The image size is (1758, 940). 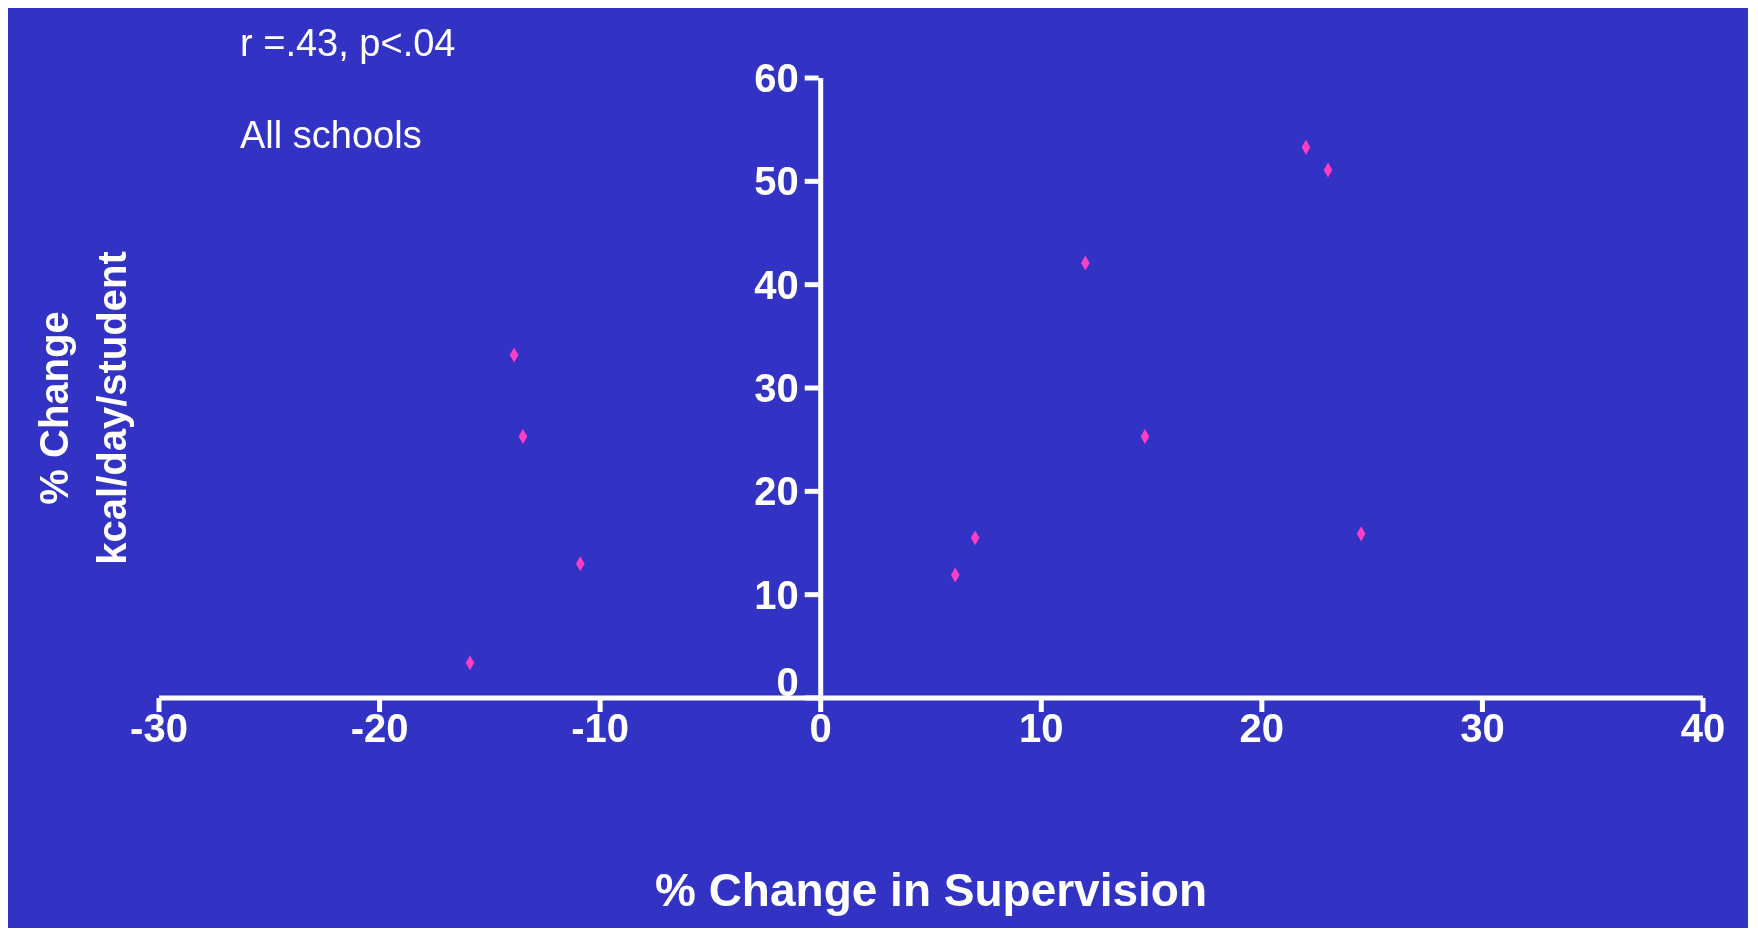 I want to click on x-tick-label: 0, so click(x=820, y=728).